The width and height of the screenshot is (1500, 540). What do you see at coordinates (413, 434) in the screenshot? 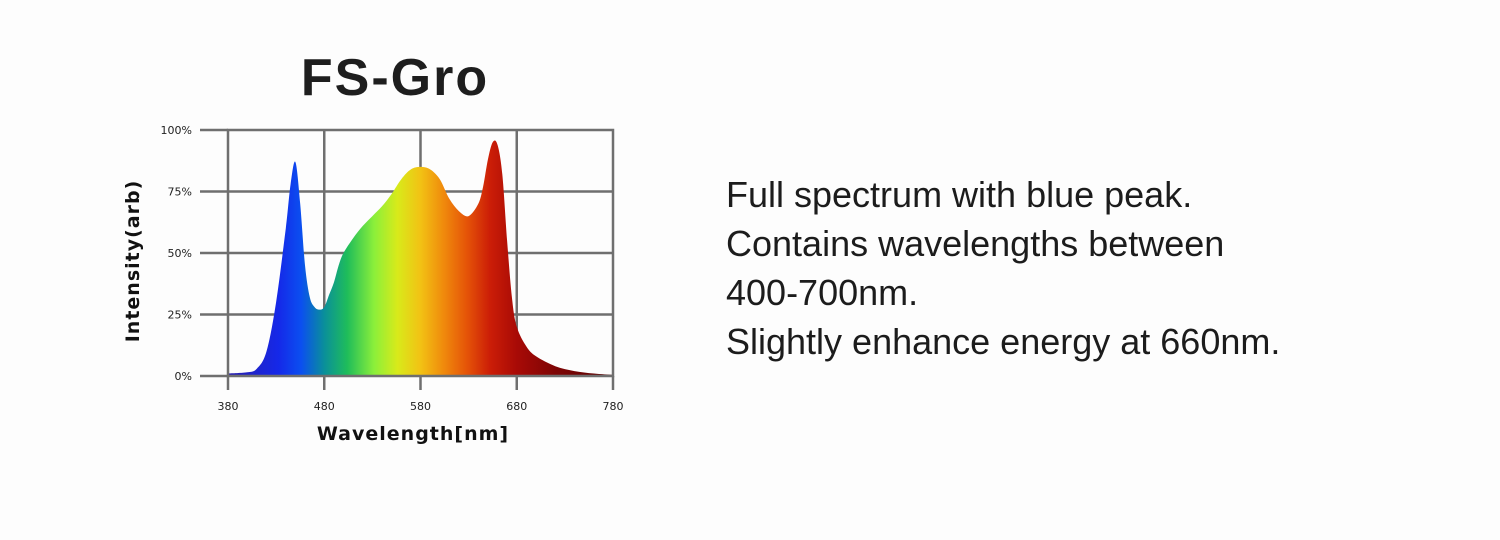
I see `x-axis-label: Wavelength[nm]` at bounding box center [413, 434].